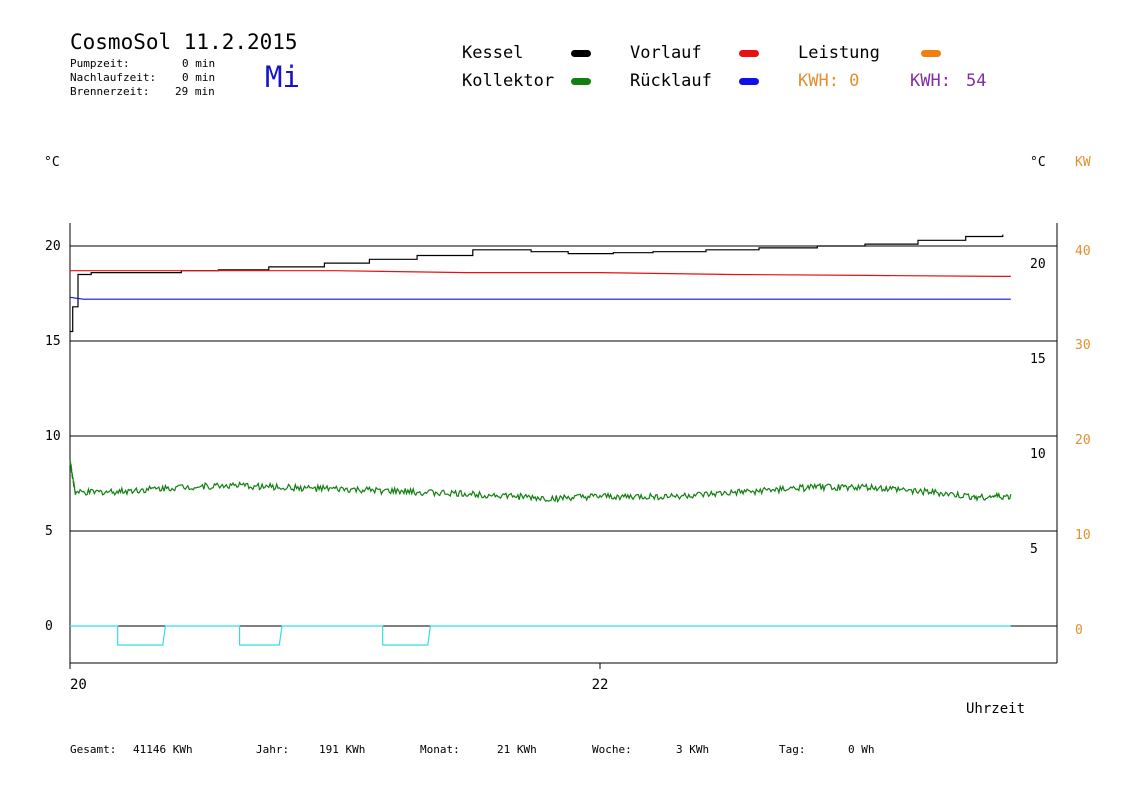 The image size is (1148, 812). What do you see at coordinates (508, 81) in the screenshot?
I see `legend-label-kollektor: Kollektor` at bounding box center [508, 81].